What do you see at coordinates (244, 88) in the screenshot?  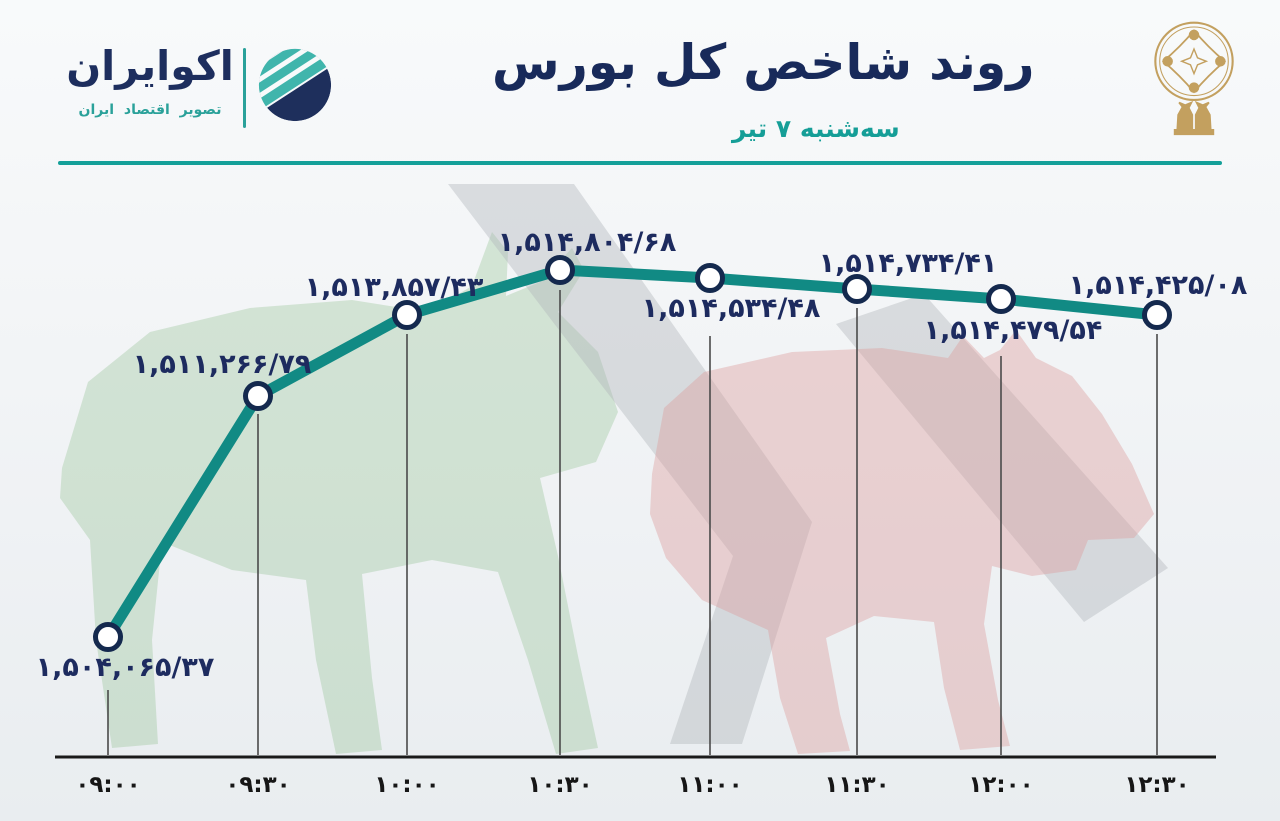 I see `brand-separator` at bounding box center [244, 88].